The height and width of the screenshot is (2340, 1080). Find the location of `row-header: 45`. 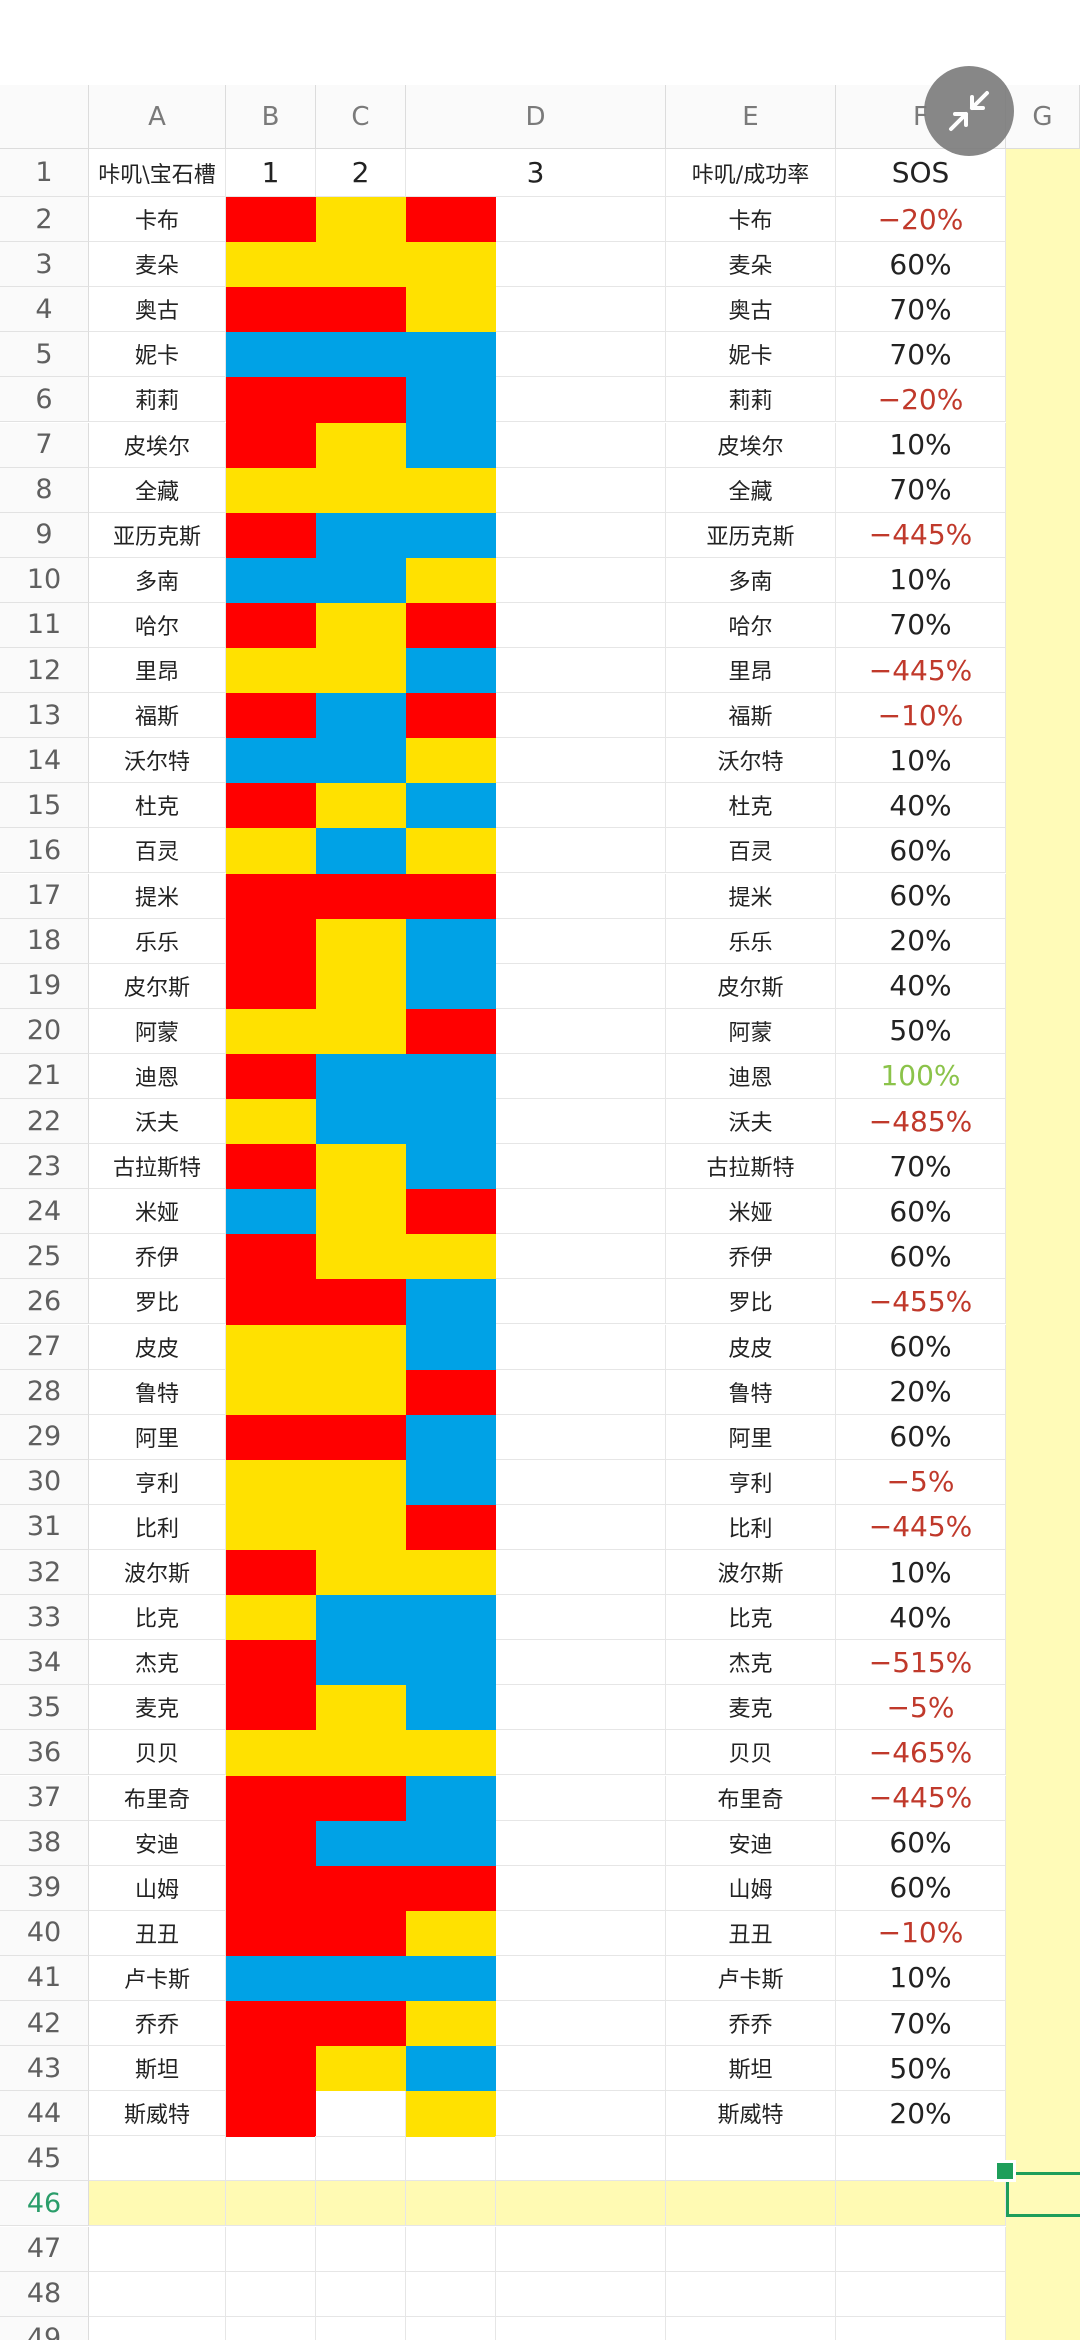

row-header: 45 is located at coordinates (44, 2159).